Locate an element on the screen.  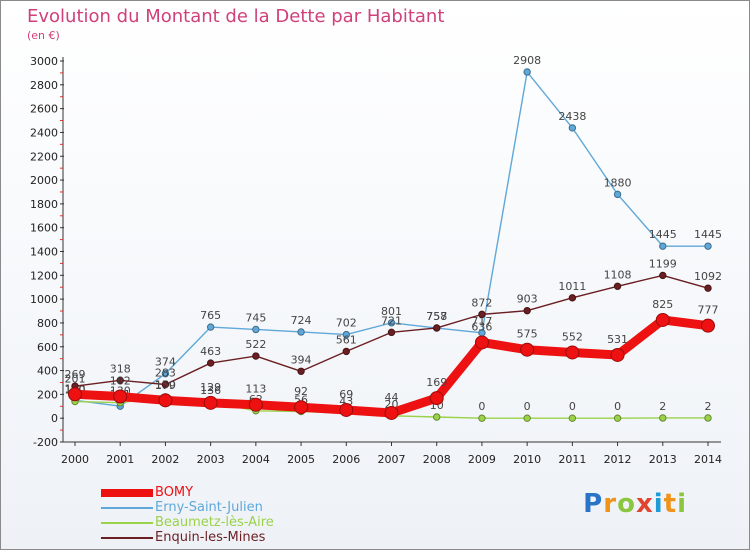
x-tick-label: 2009 is located at coordinates (482, 459).